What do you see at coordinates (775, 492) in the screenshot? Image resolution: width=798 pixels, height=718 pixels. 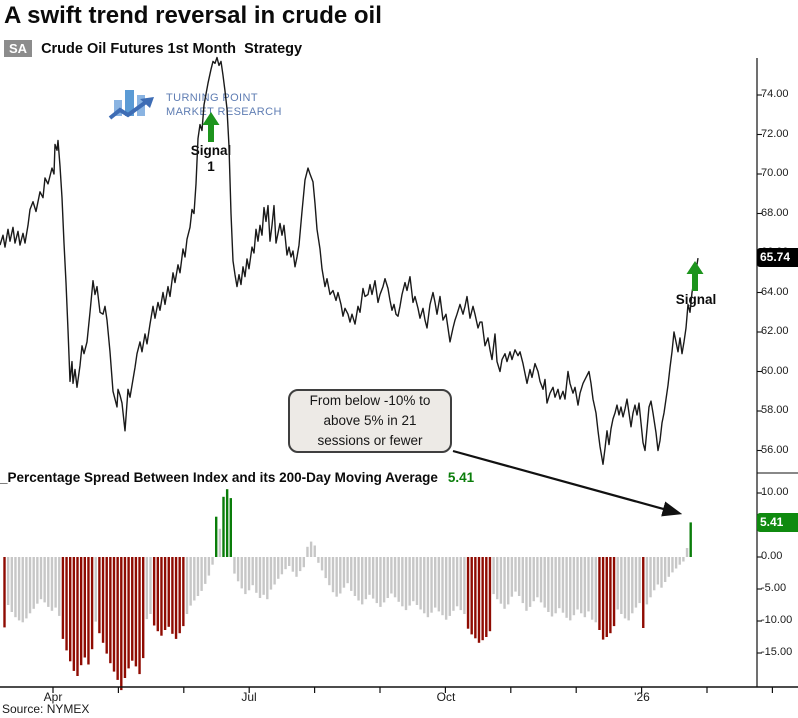 I see `axis-tick-label: 10.00` at bounding box center [775, 492].